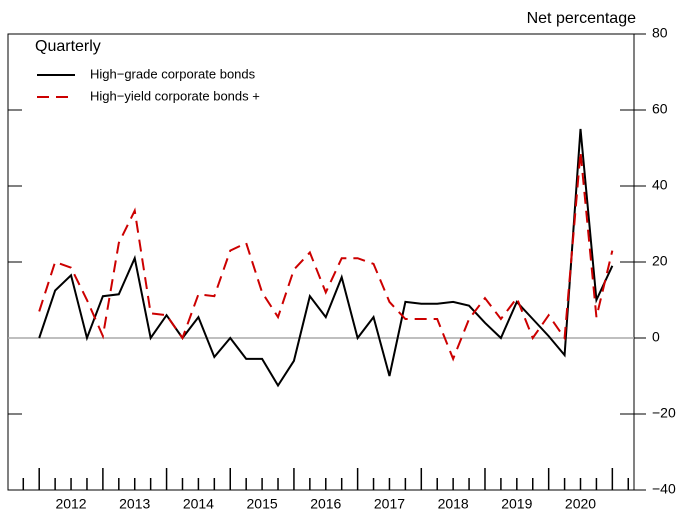 Image resolution: width=686 pixels, height=521 pixels. I want to click on y-tick-label: 40, so click(660, 185).